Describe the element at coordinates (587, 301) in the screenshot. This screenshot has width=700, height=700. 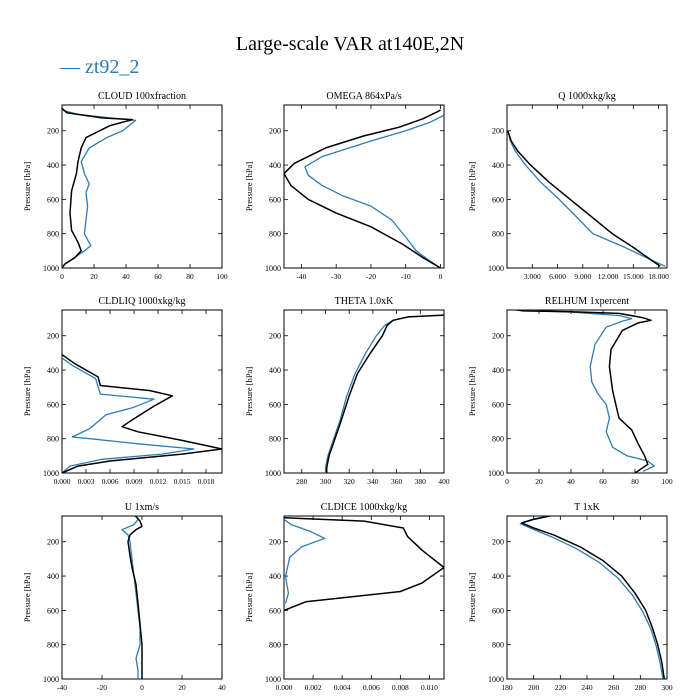
I see `panel-title: RELHUM 1xpercent` at that location.